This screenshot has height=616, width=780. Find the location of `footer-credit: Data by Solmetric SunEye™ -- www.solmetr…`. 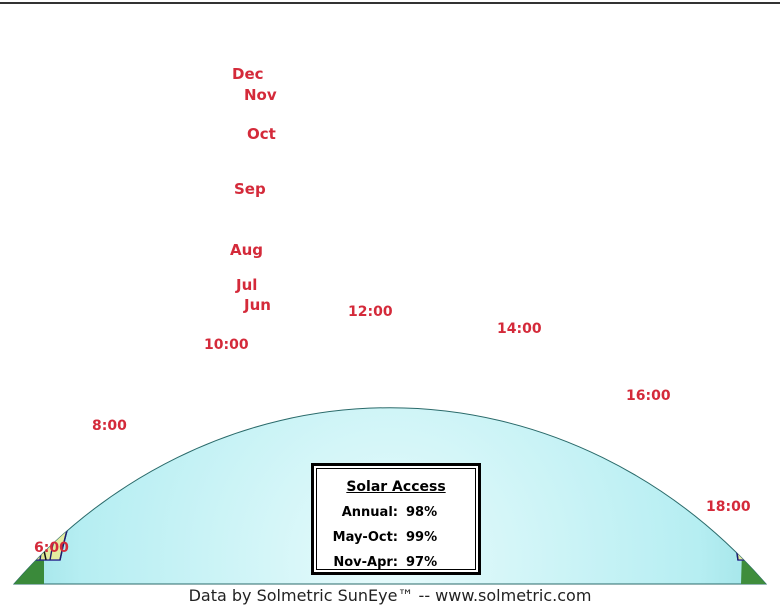

footer-credit: Data by Solmetric SunEye™ -- www.solmetr… is located at coordinates (390, 595).